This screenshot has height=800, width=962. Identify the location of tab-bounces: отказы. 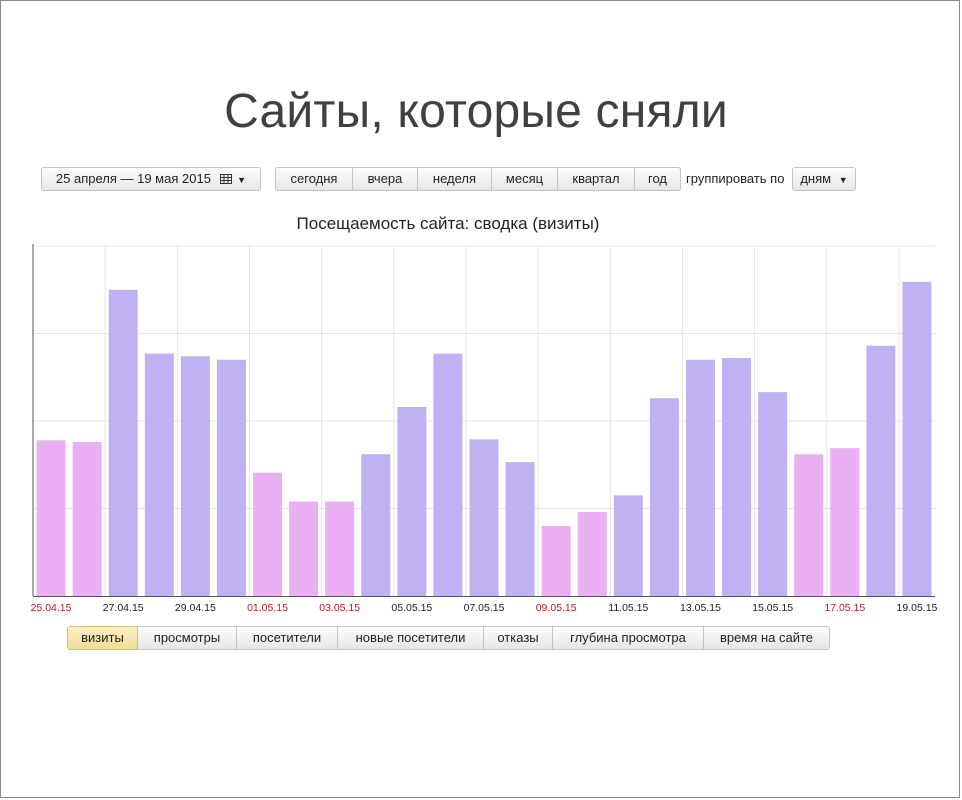
(518, 638).